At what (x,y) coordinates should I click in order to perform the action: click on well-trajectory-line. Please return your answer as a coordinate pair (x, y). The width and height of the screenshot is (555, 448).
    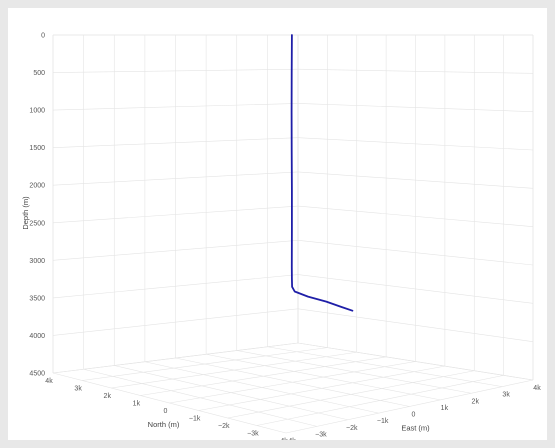
    Looking at the image, I should click on (322, 173).